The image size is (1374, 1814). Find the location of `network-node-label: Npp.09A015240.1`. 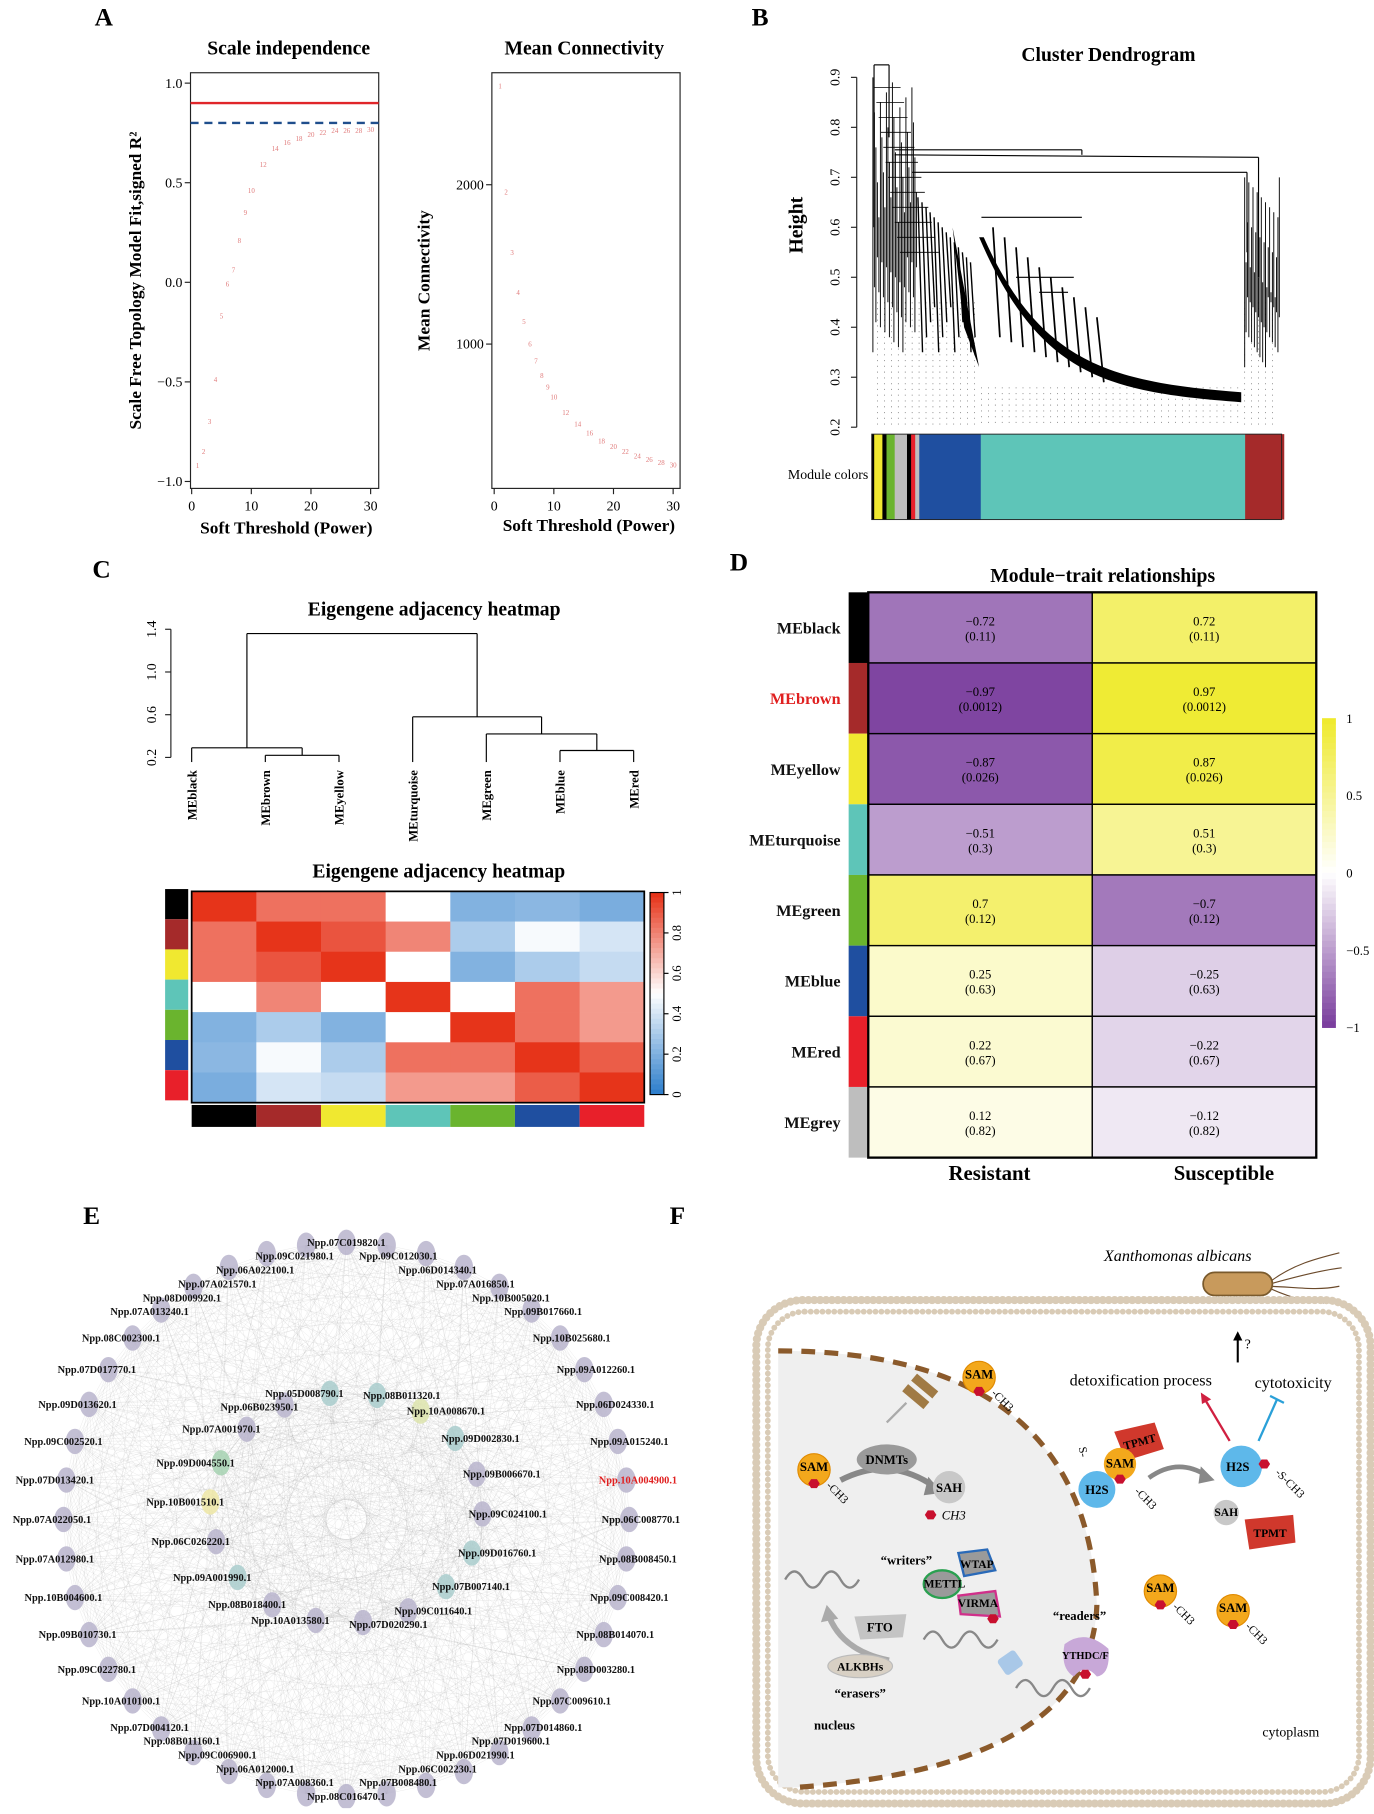

network-node-label: Npp.09A015240.1 is located at coordinates (629, 1442).